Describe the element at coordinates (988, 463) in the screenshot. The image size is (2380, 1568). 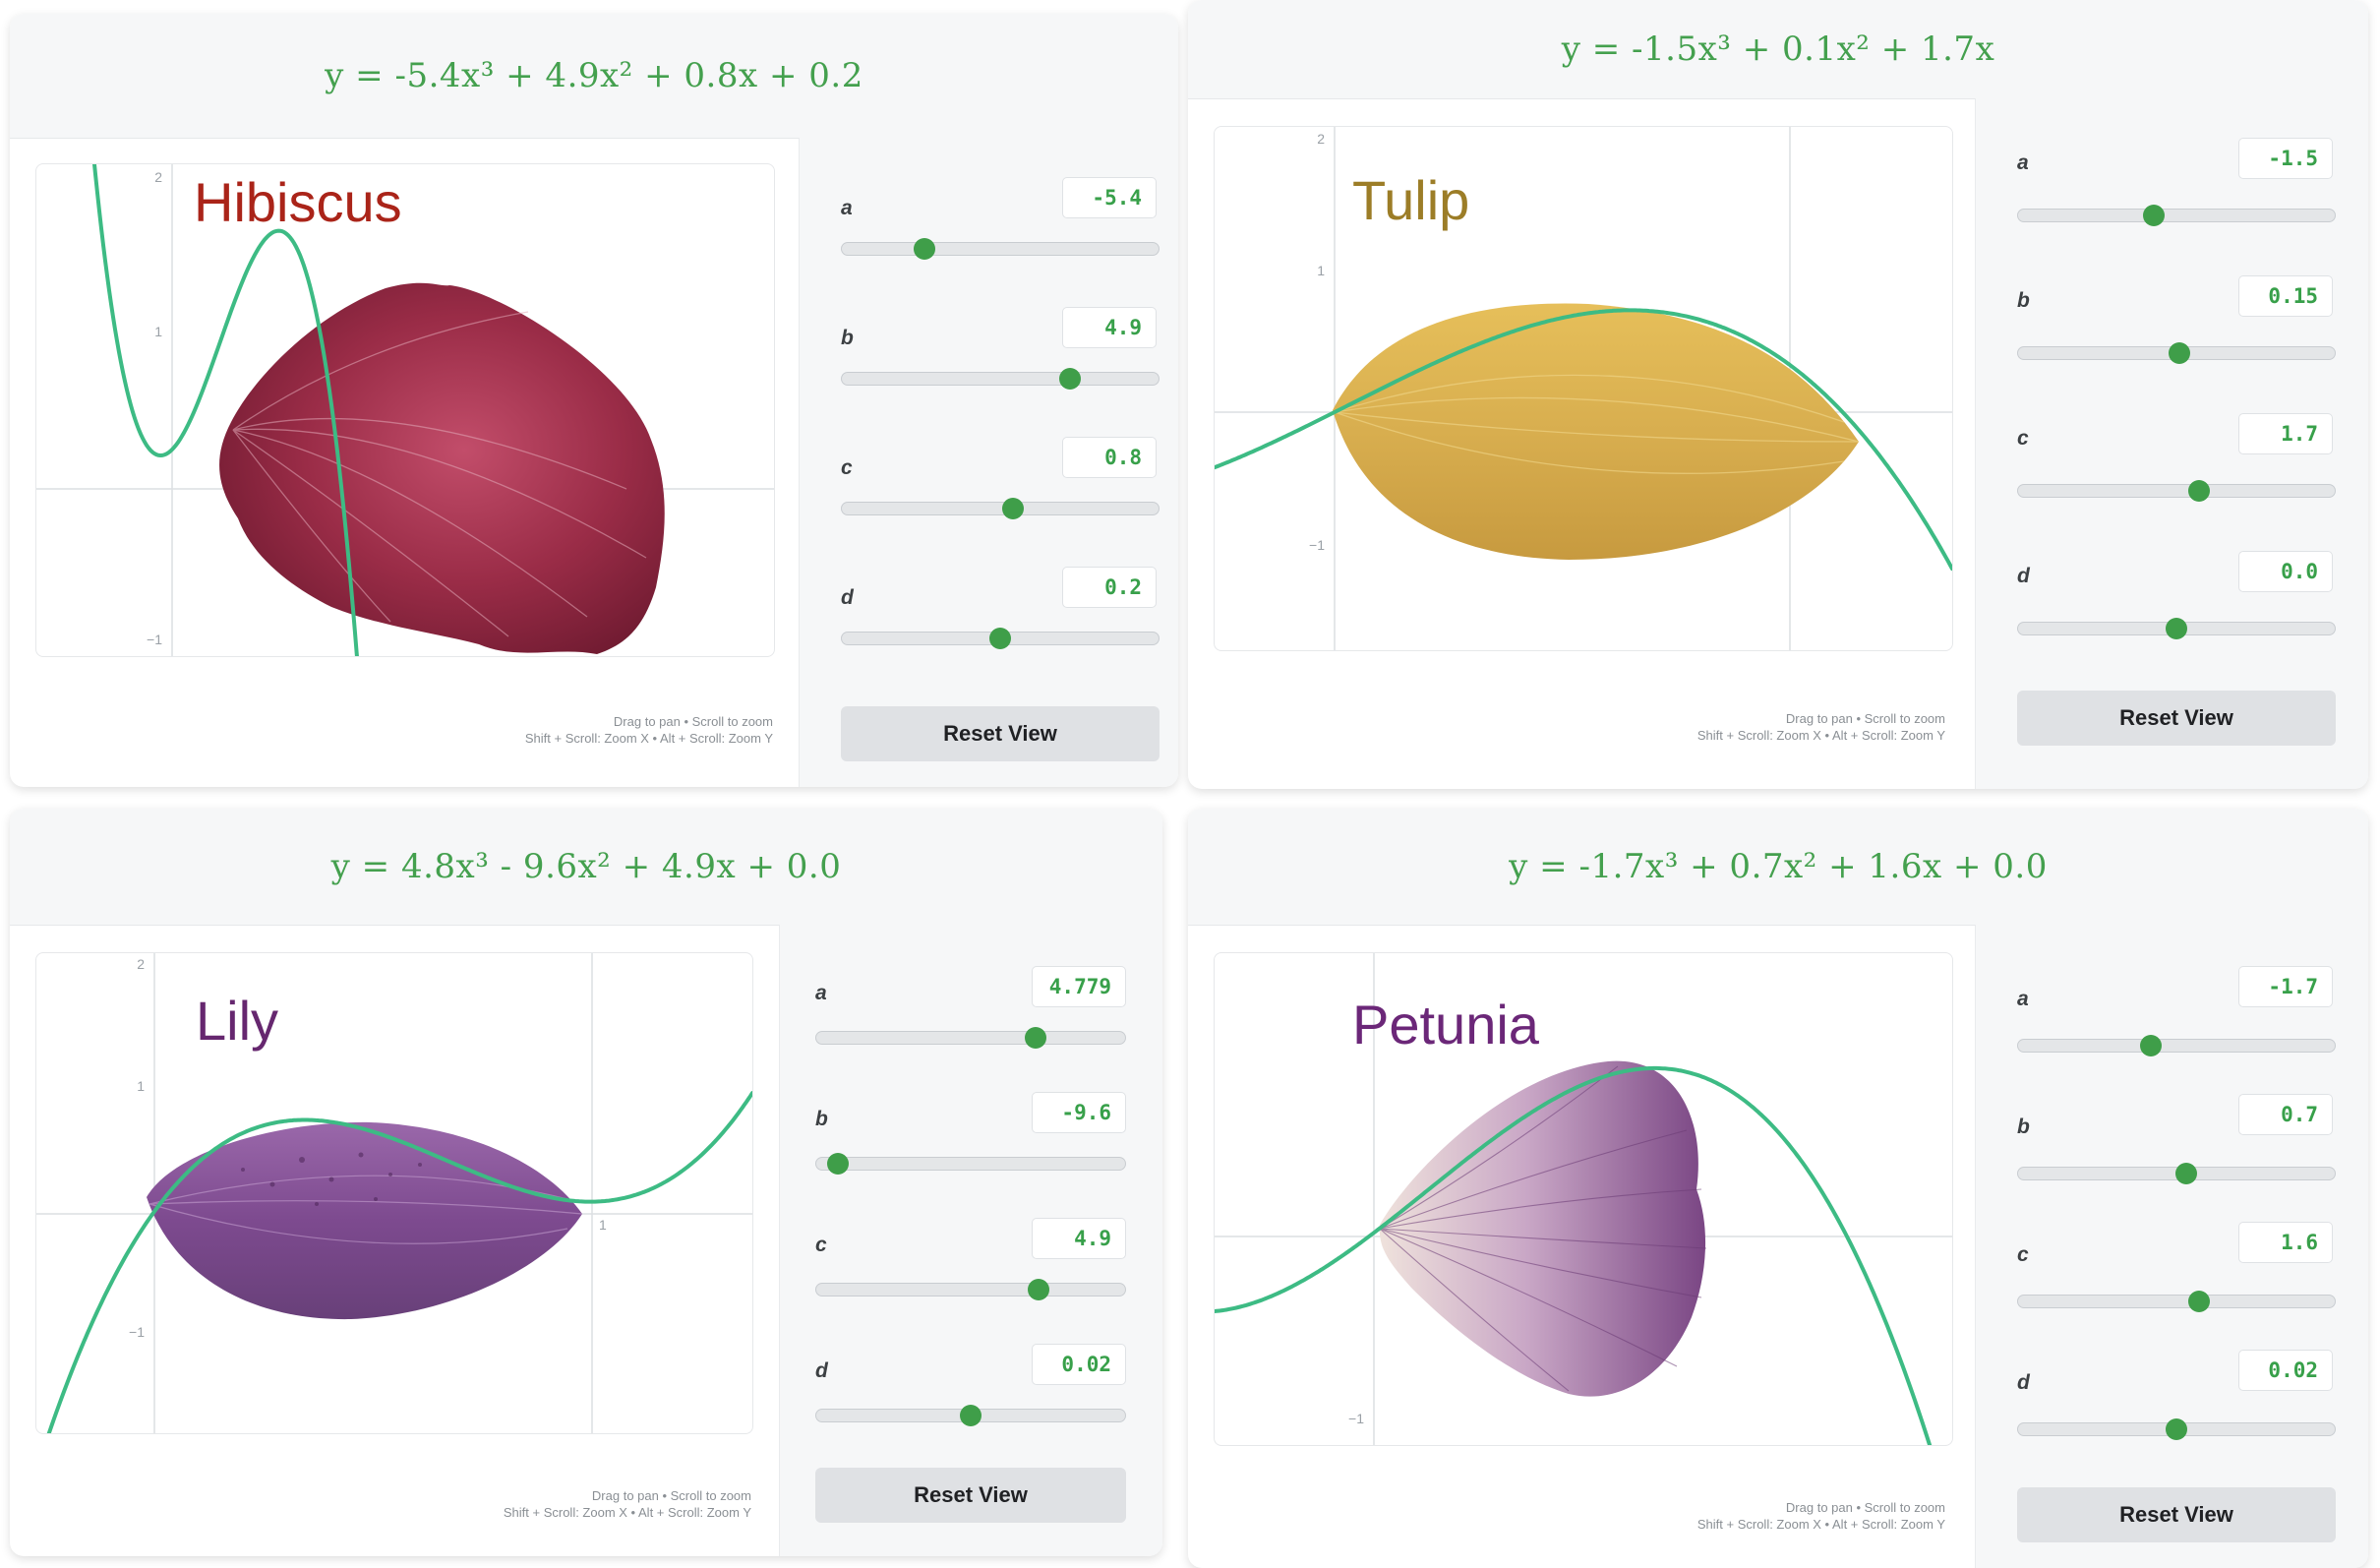
I see `controls-panel: a -5.4 b 4.9 c 0.8 d 0.2 Reset View` at that location.